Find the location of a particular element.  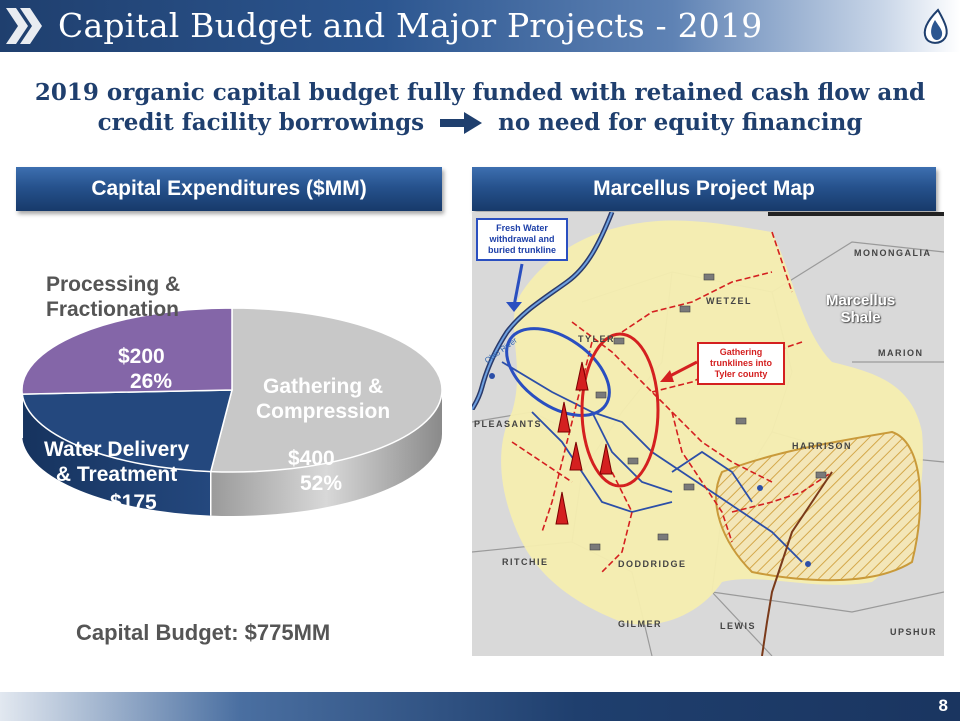

water-pipelines is located at coordinates (652, 462).